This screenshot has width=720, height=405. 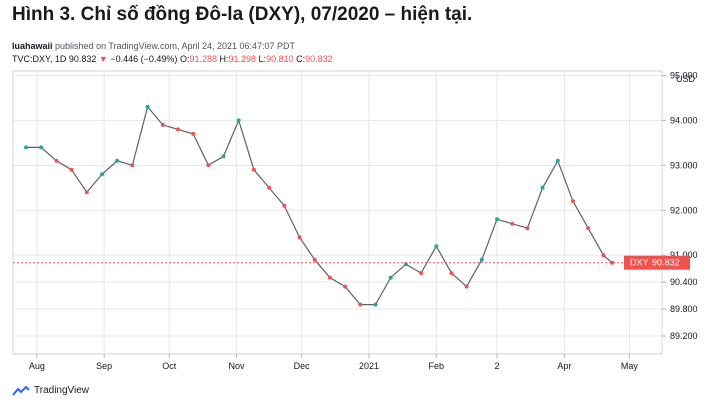 I want to click on x-tick-label: Dec, so click(x=302, y=366).